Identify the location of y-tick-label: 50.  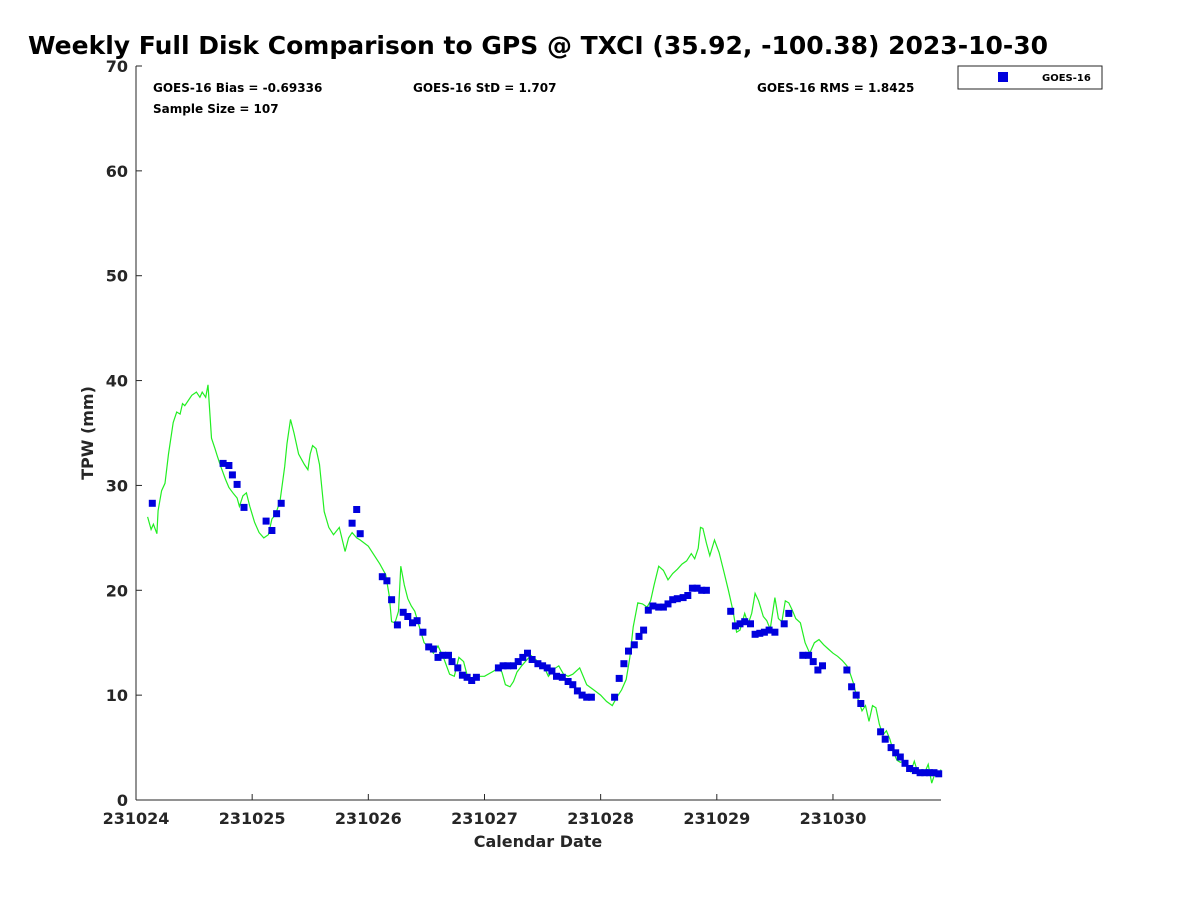
(117, 276).